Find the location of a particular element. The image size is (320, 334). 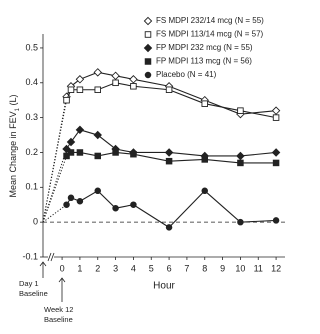

legend-label: FS MDPI 113/14 mcg (N = 57) is located at coordinates (210, 34).